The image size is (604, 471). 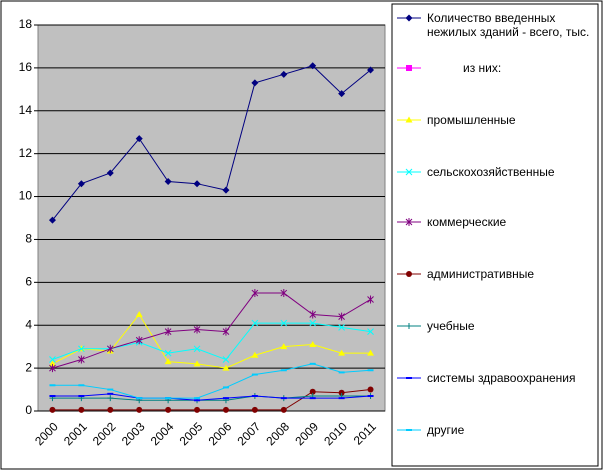 What do you see at coordinates (467, 222) in the screenshot?
I see `legend-label: коммерческие` at bounding box center [467, 222].